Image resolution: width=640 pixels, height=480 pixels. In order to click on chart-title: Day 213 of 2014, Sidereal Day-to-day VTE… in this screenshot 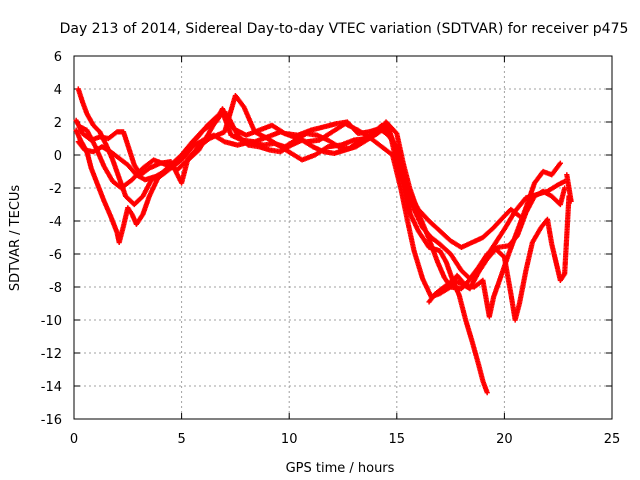, I will do `click(344, 29)`.